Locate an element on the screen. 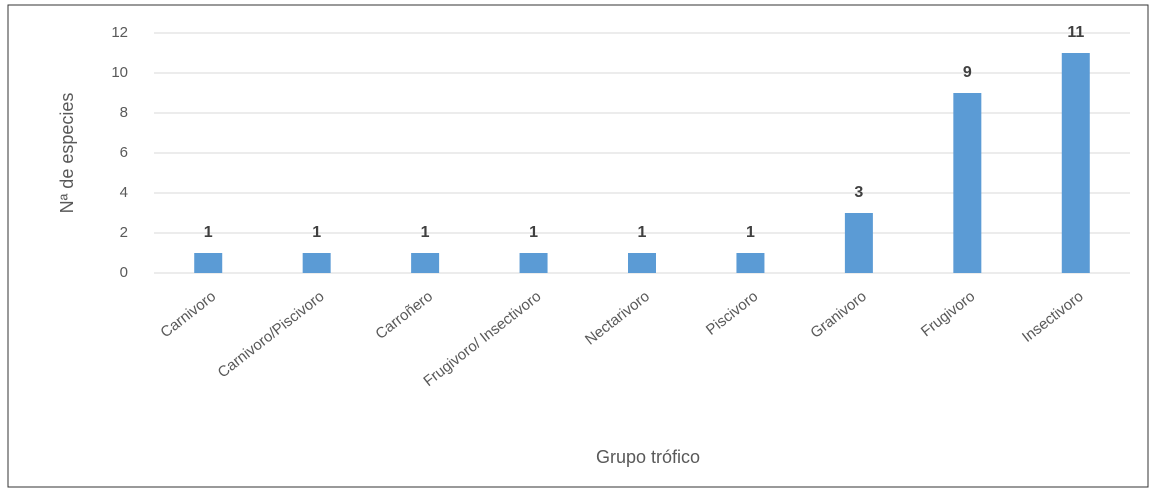  y-tick-label: 10 is located at coordinates (119, 72).